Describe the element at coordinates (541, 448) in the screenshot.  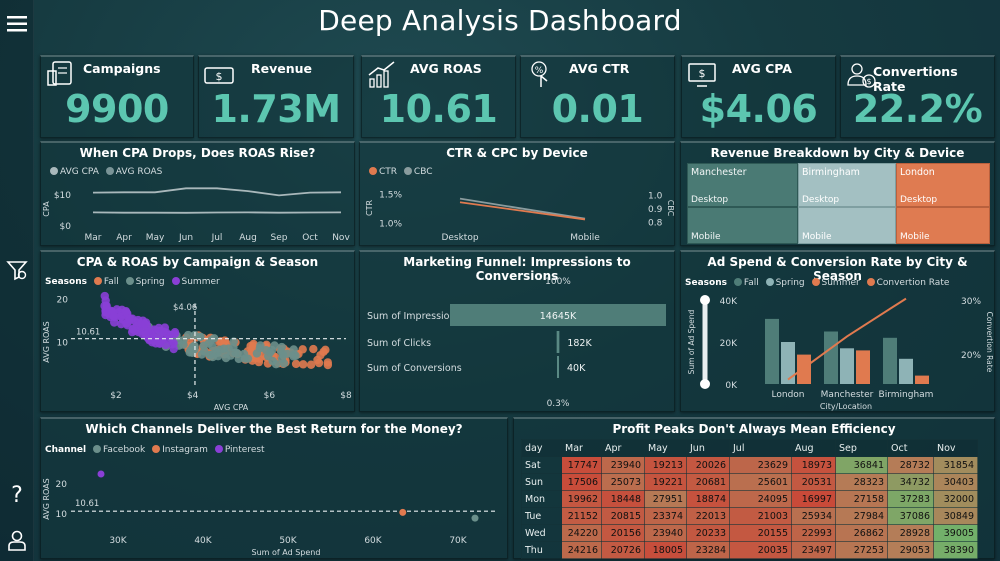
I see `column-header: day` at that location.